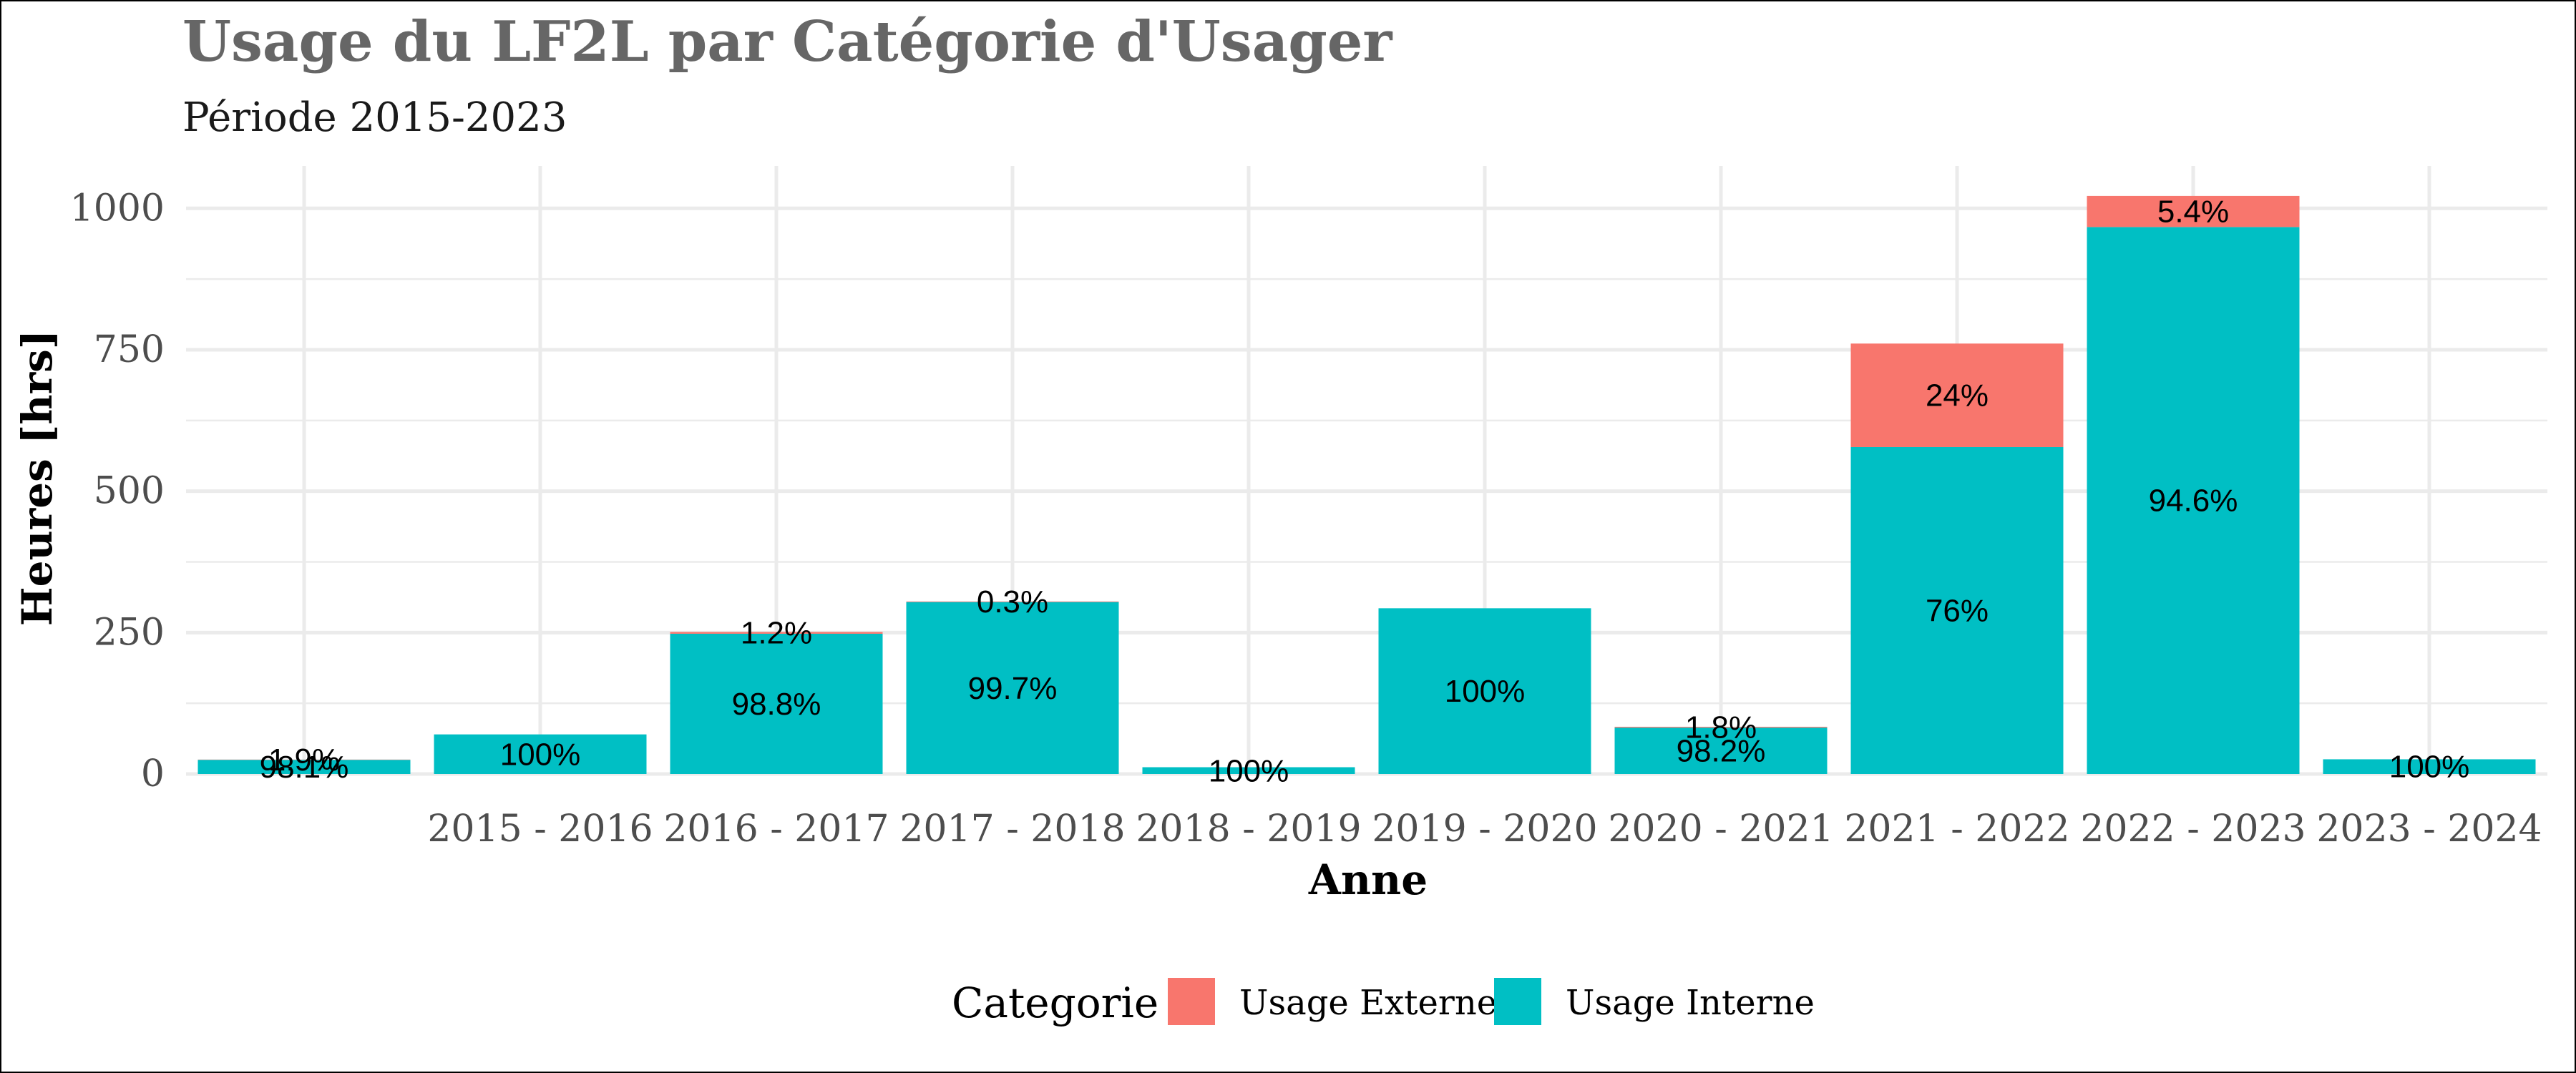 The width and height of the screenshot is (2576, 1073). I want to click on bar-value-label: 24%, so click(1957, 396).